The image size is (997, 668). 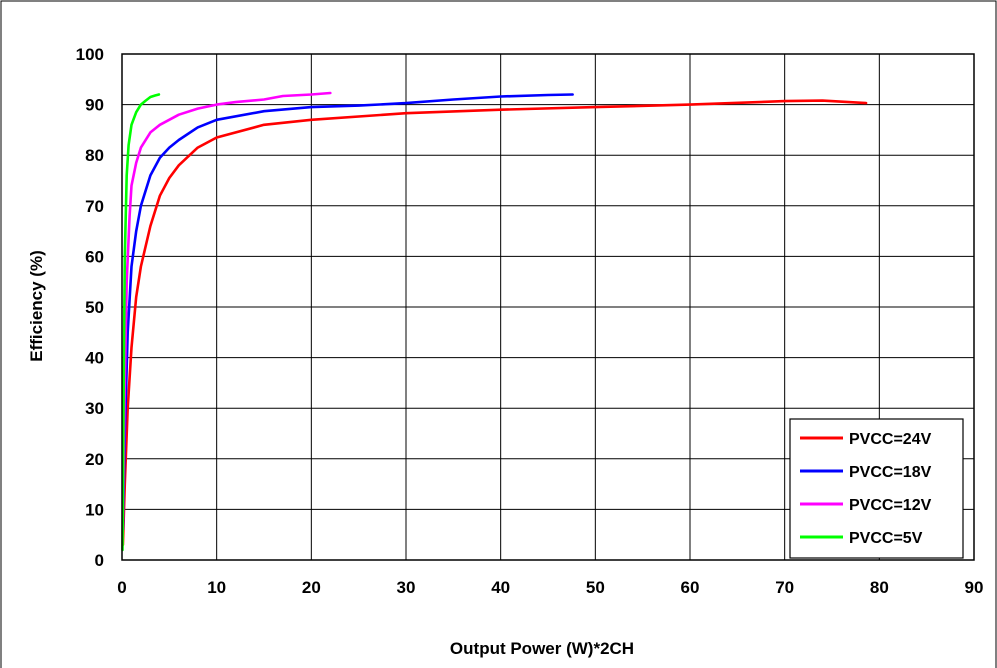 What do you see at coordinates (886, 538) in the screenshot?
I see `legend-label: PVCC=5V` at bounding box center [886, 538].